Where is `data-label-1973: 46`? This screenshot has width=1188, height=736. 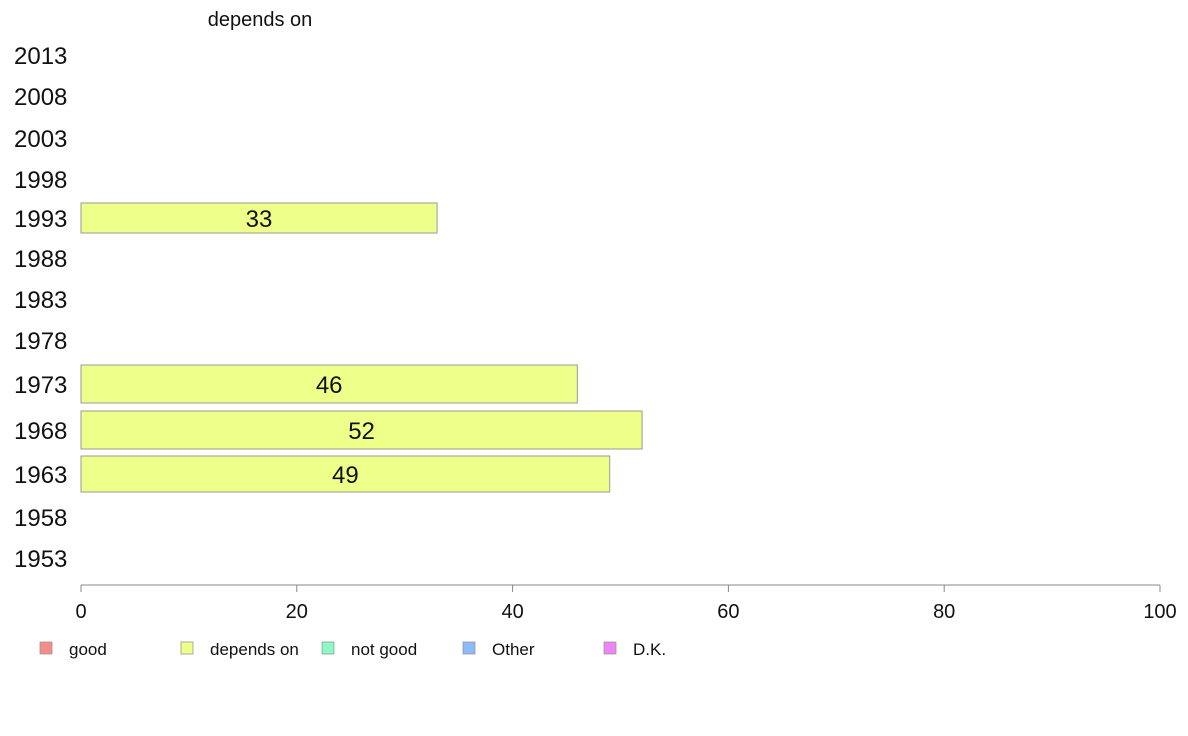 data-label-1973: 46 is located at coordinates (329, 385).